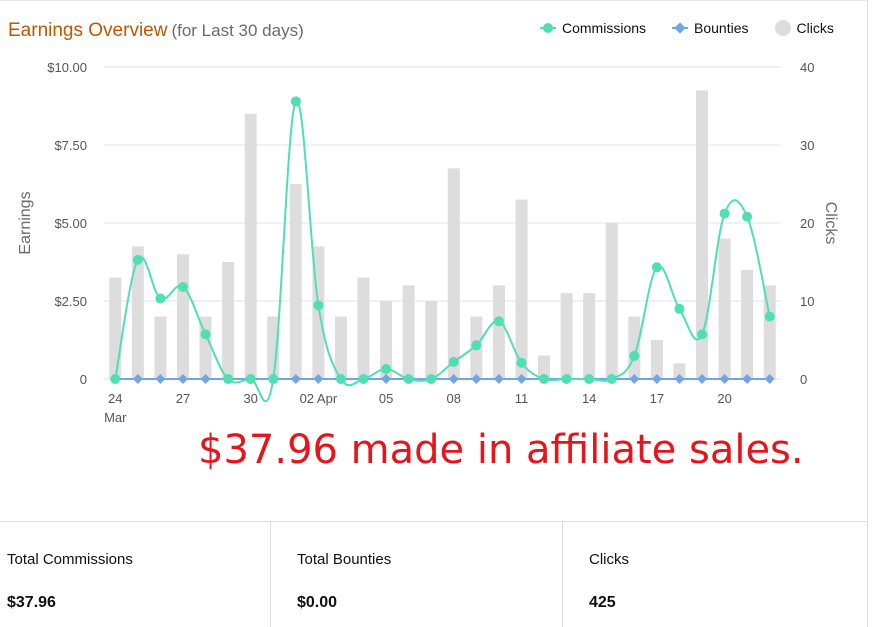  I want to click on x-tick-label: 05, so click(386, 398).